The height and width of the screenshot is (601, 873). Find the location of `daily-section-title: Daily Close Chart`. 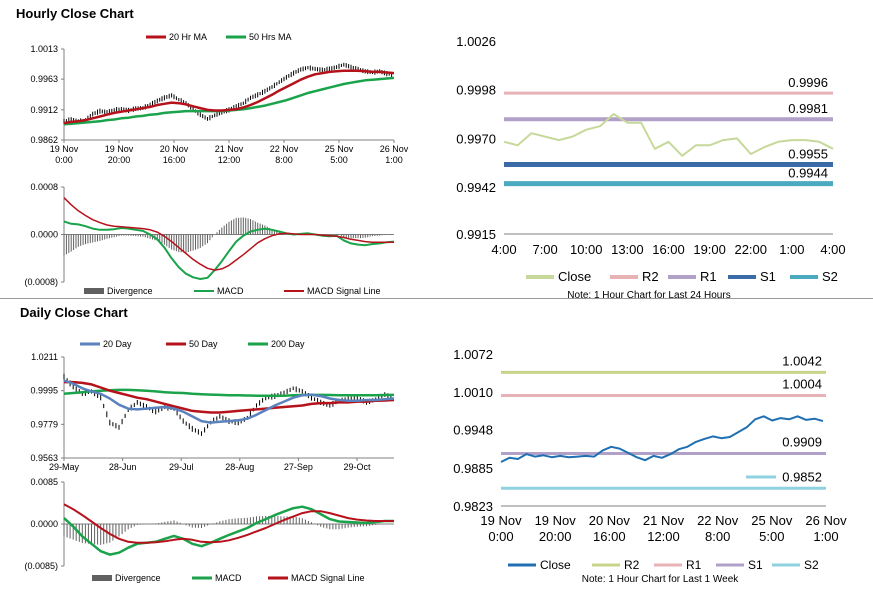

daily-section-title: Daily Close Chart is located at coordinates (74, 312).